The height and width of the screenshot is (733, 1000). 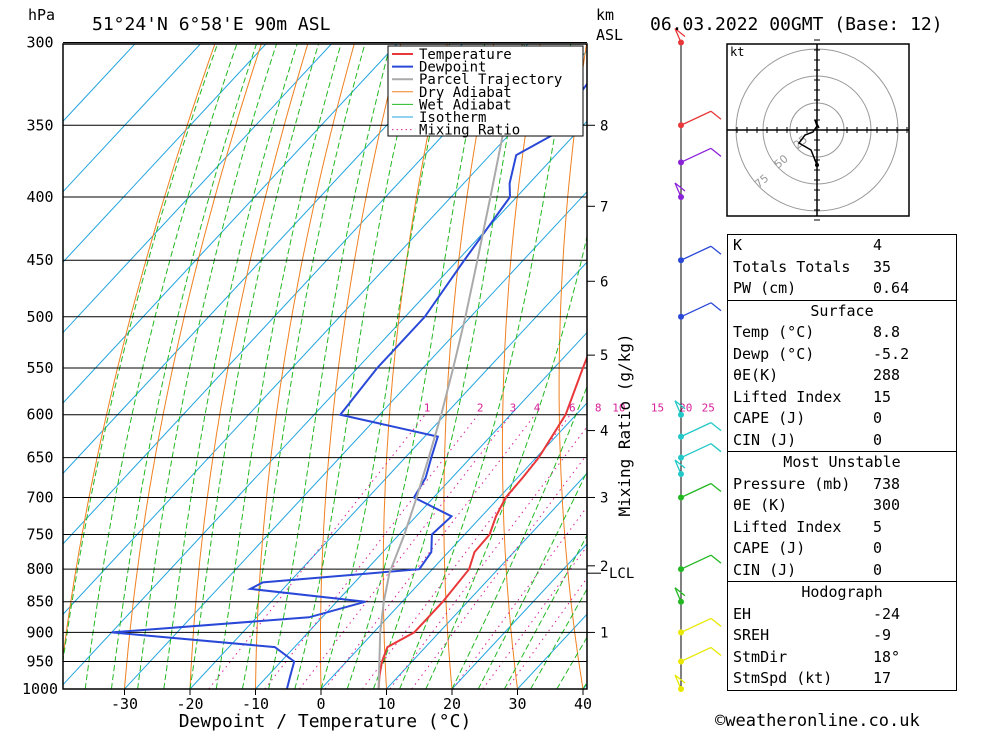 I want to click on pressure-tick-label: 450, so click(x=39, y=260).